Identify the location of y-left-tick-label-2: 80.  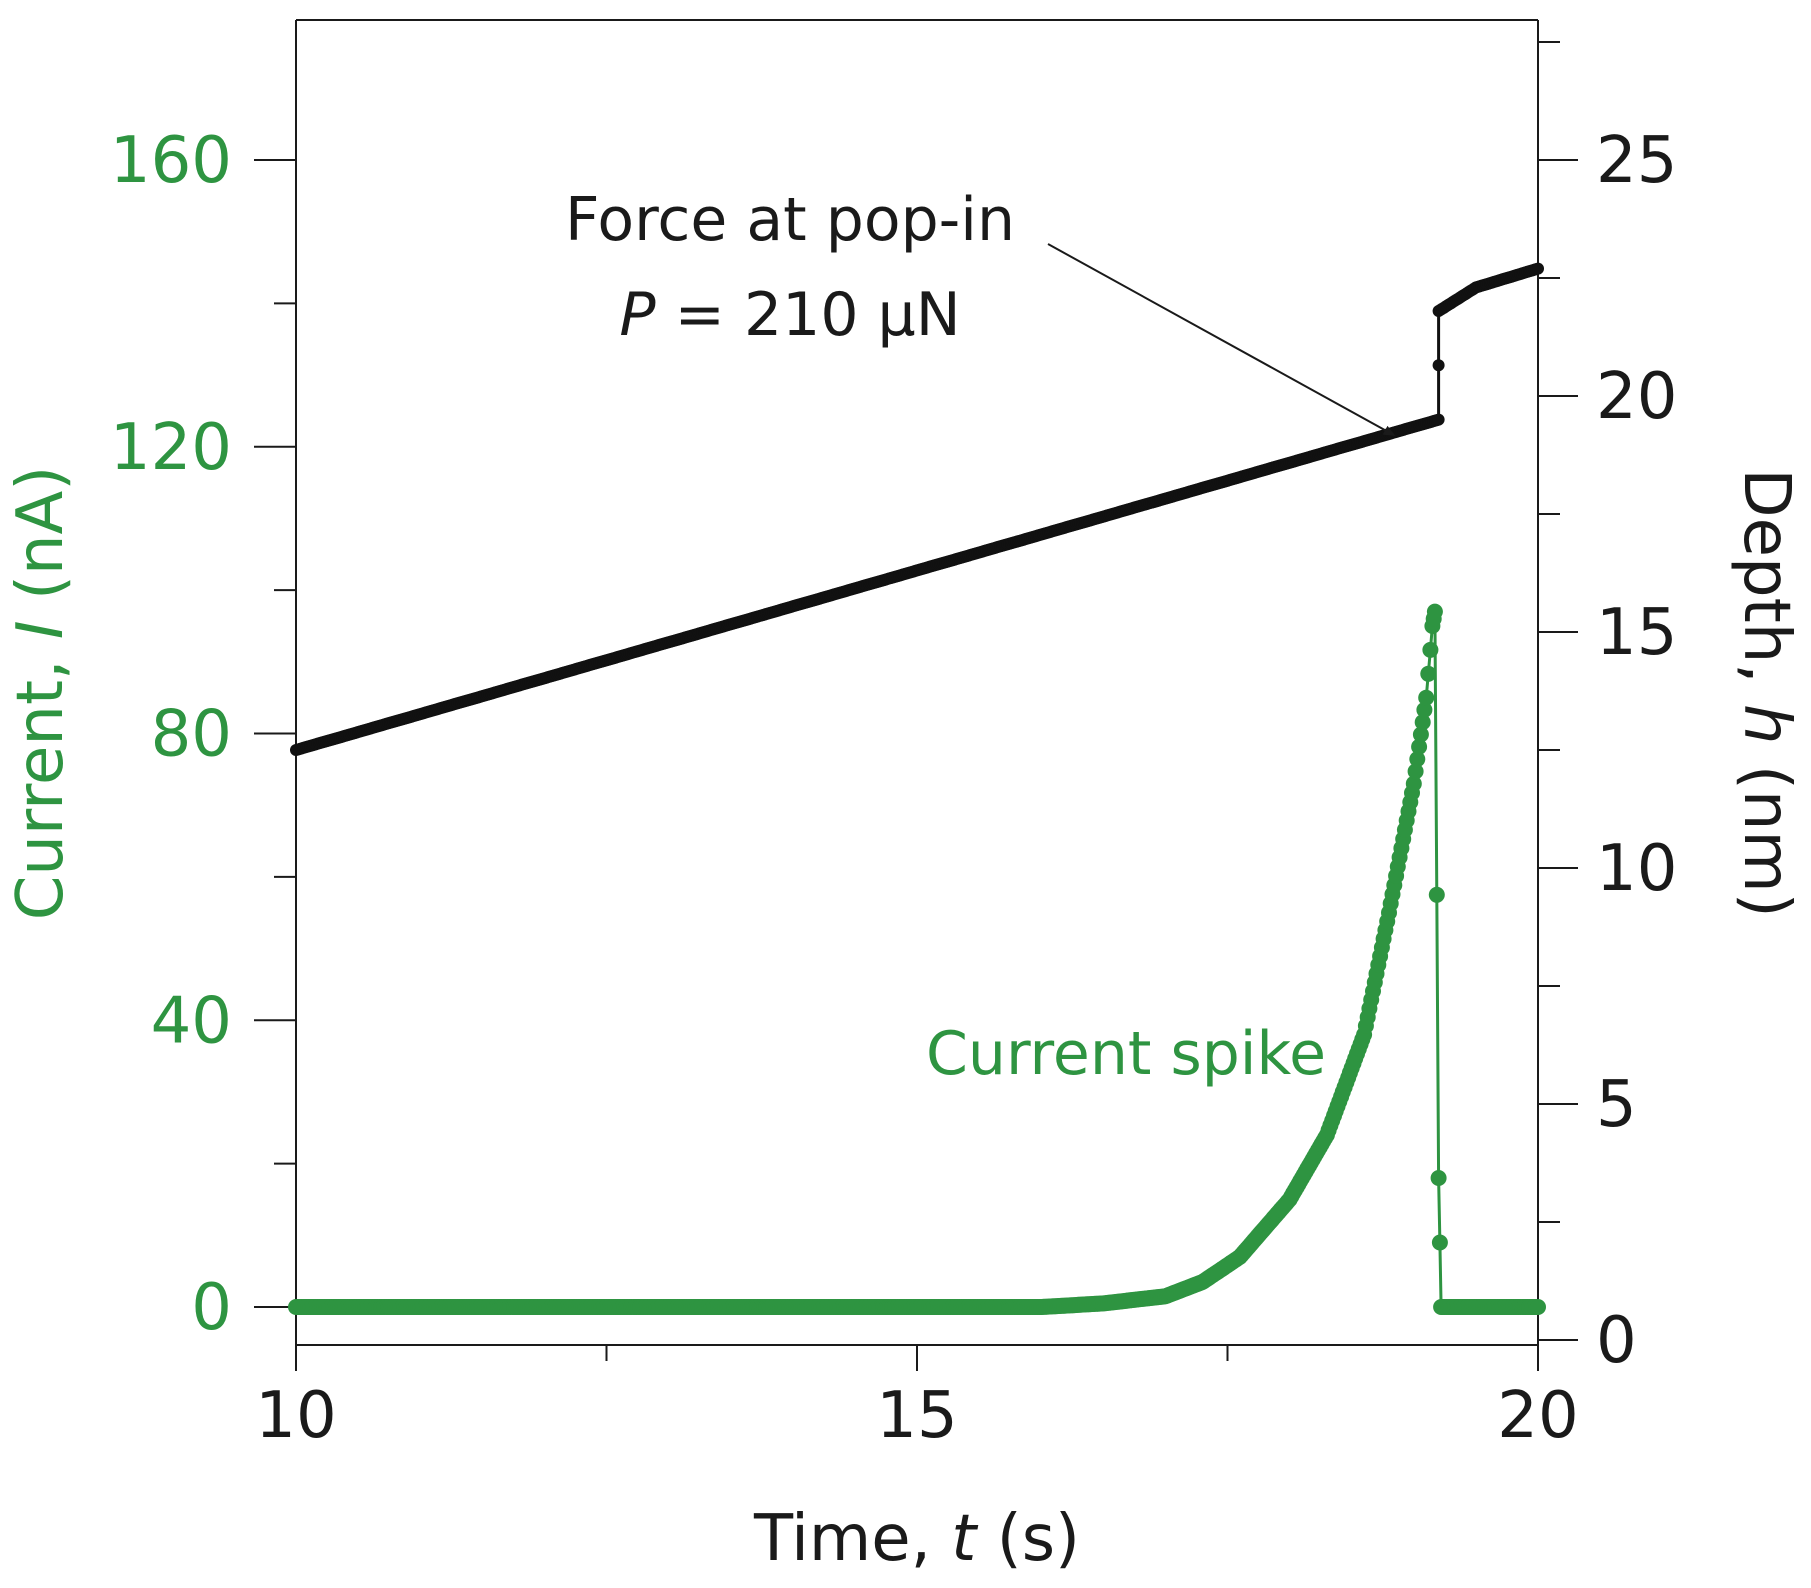
(191, 735).